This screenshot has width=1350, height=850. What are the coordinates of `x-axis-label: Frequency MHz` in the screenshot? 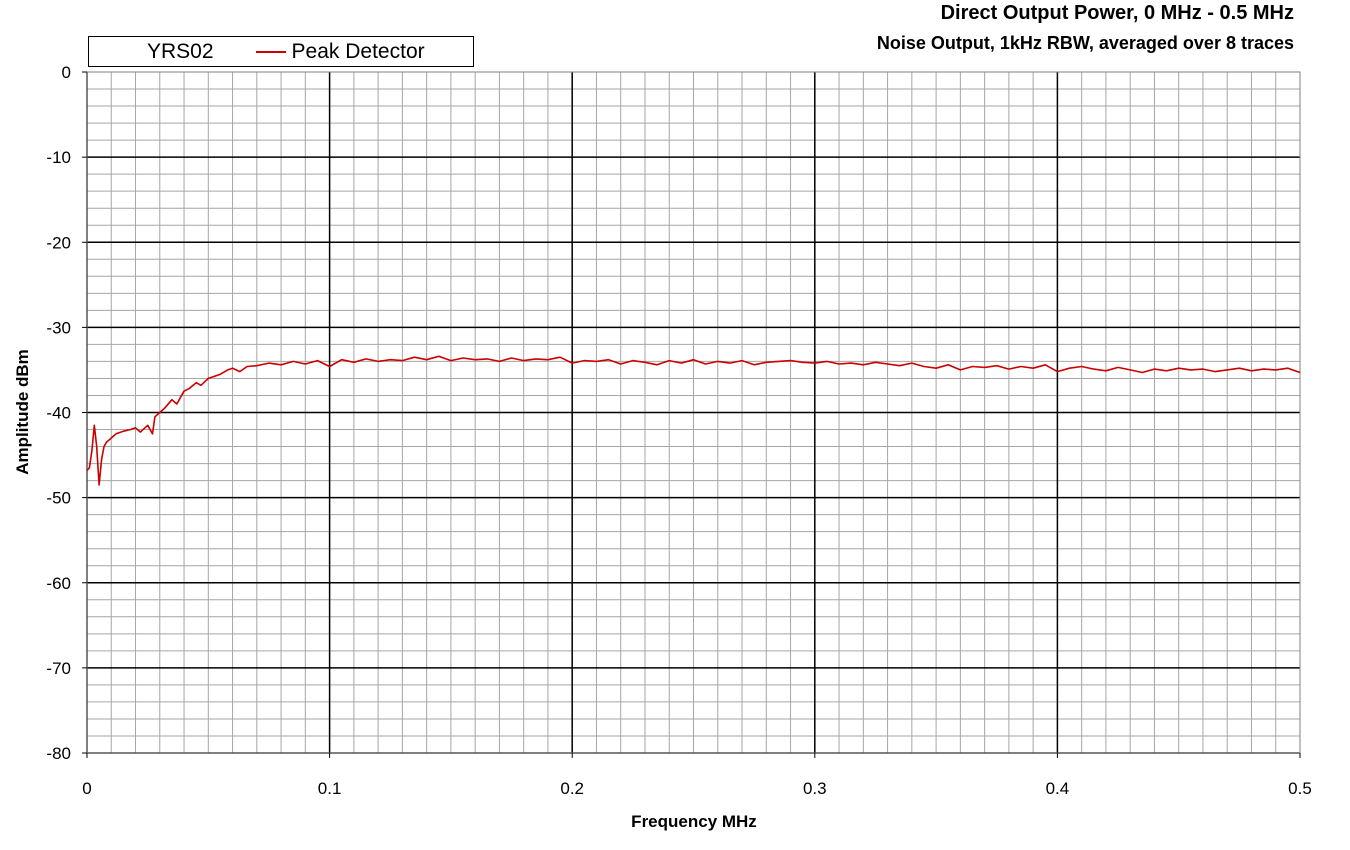 It's located at (694, 821).